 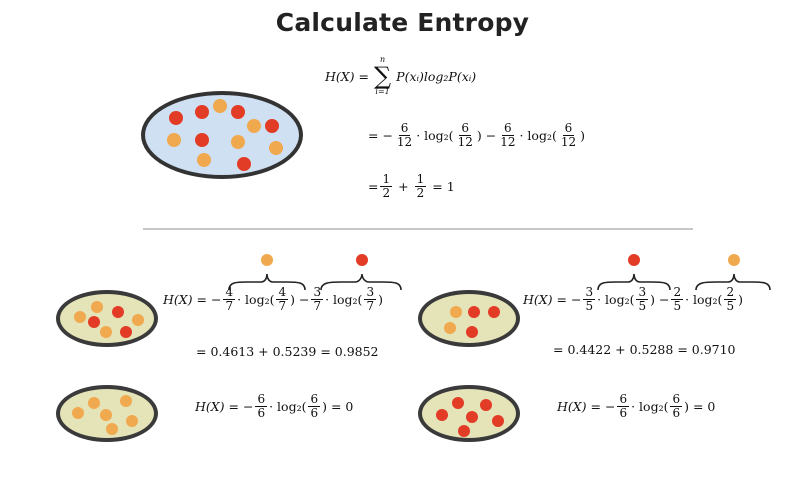 What do you see at coordinates (380, 135) in the screenshot?
I see `eq-text: = −` at bounding box center [380, 135].